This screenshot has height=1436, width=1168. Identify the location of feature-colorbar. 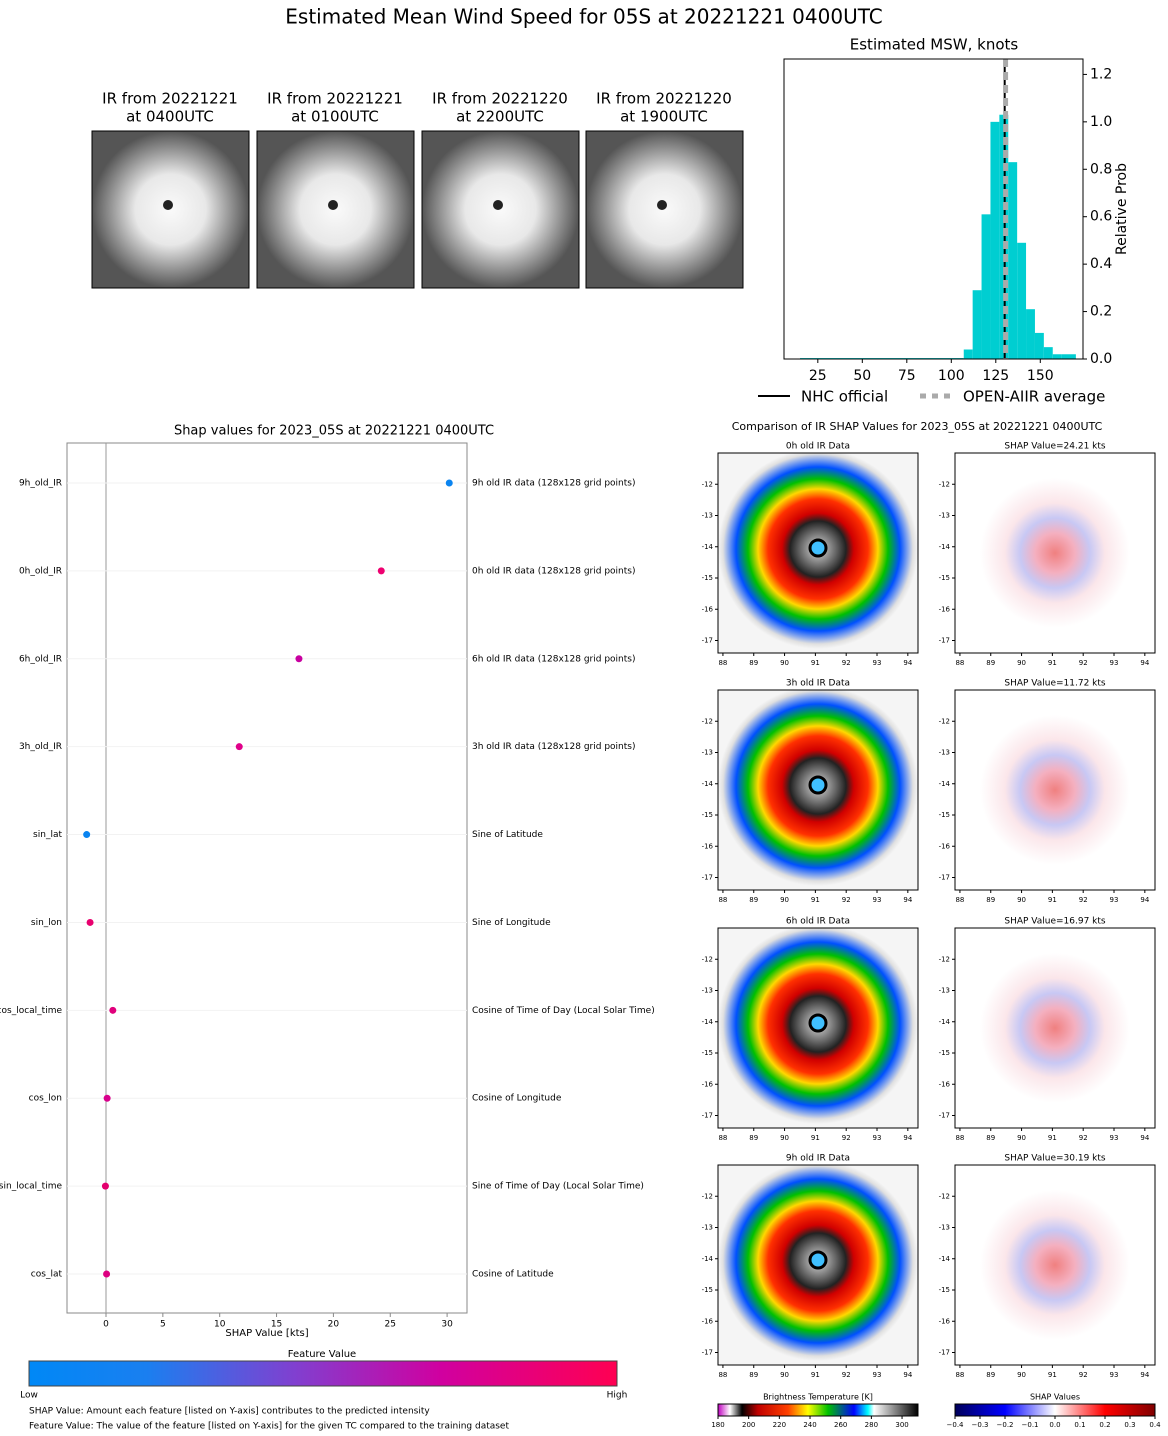
(323, 1373).